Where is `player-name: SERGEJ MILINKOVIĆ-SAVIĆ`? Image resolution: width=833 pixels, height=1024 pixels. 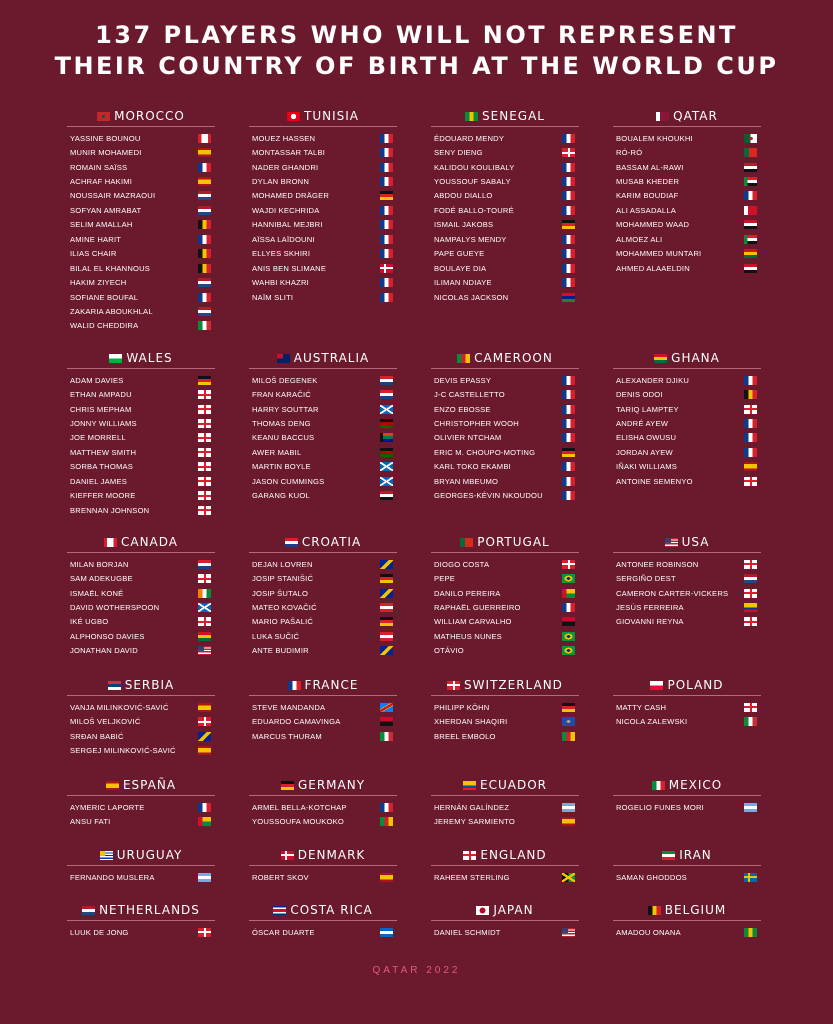
player-name: SERGEJ MILINKOVIĆ-SAVIĆ is located at coordinates (123, 751).